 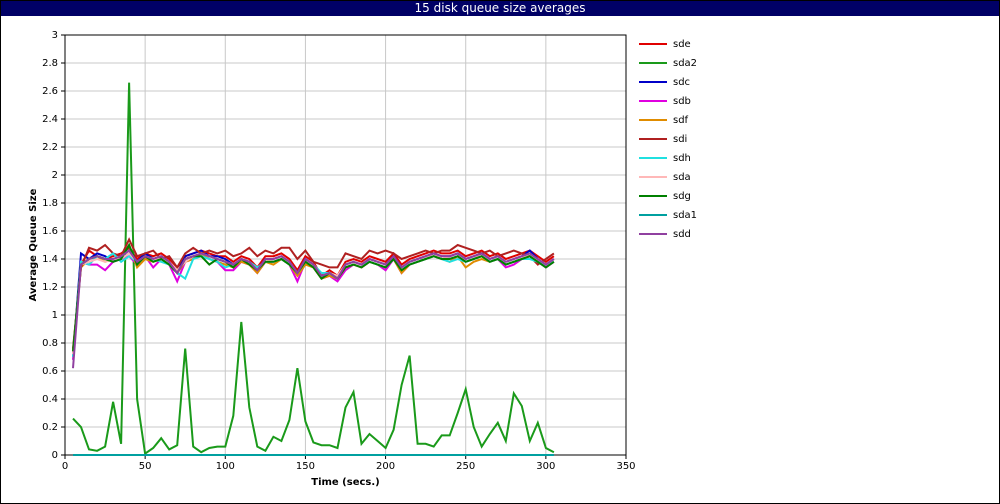 I want to click on y-tick-label: 2.6, so click(x=50, y=91).